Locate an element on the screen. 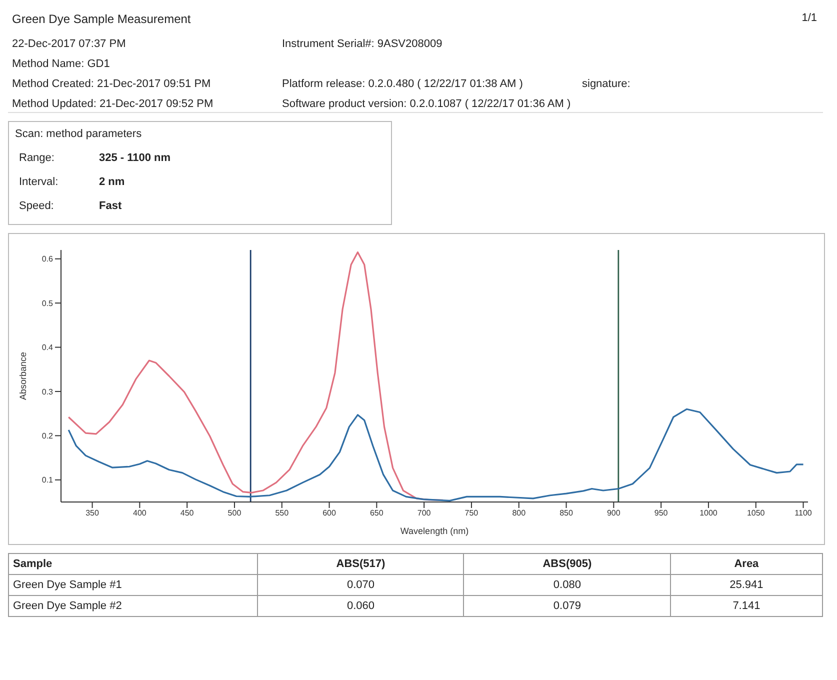 This screenshot has width=837, height=680. x-tick-label: 950 is located at coordinates (661, 513).